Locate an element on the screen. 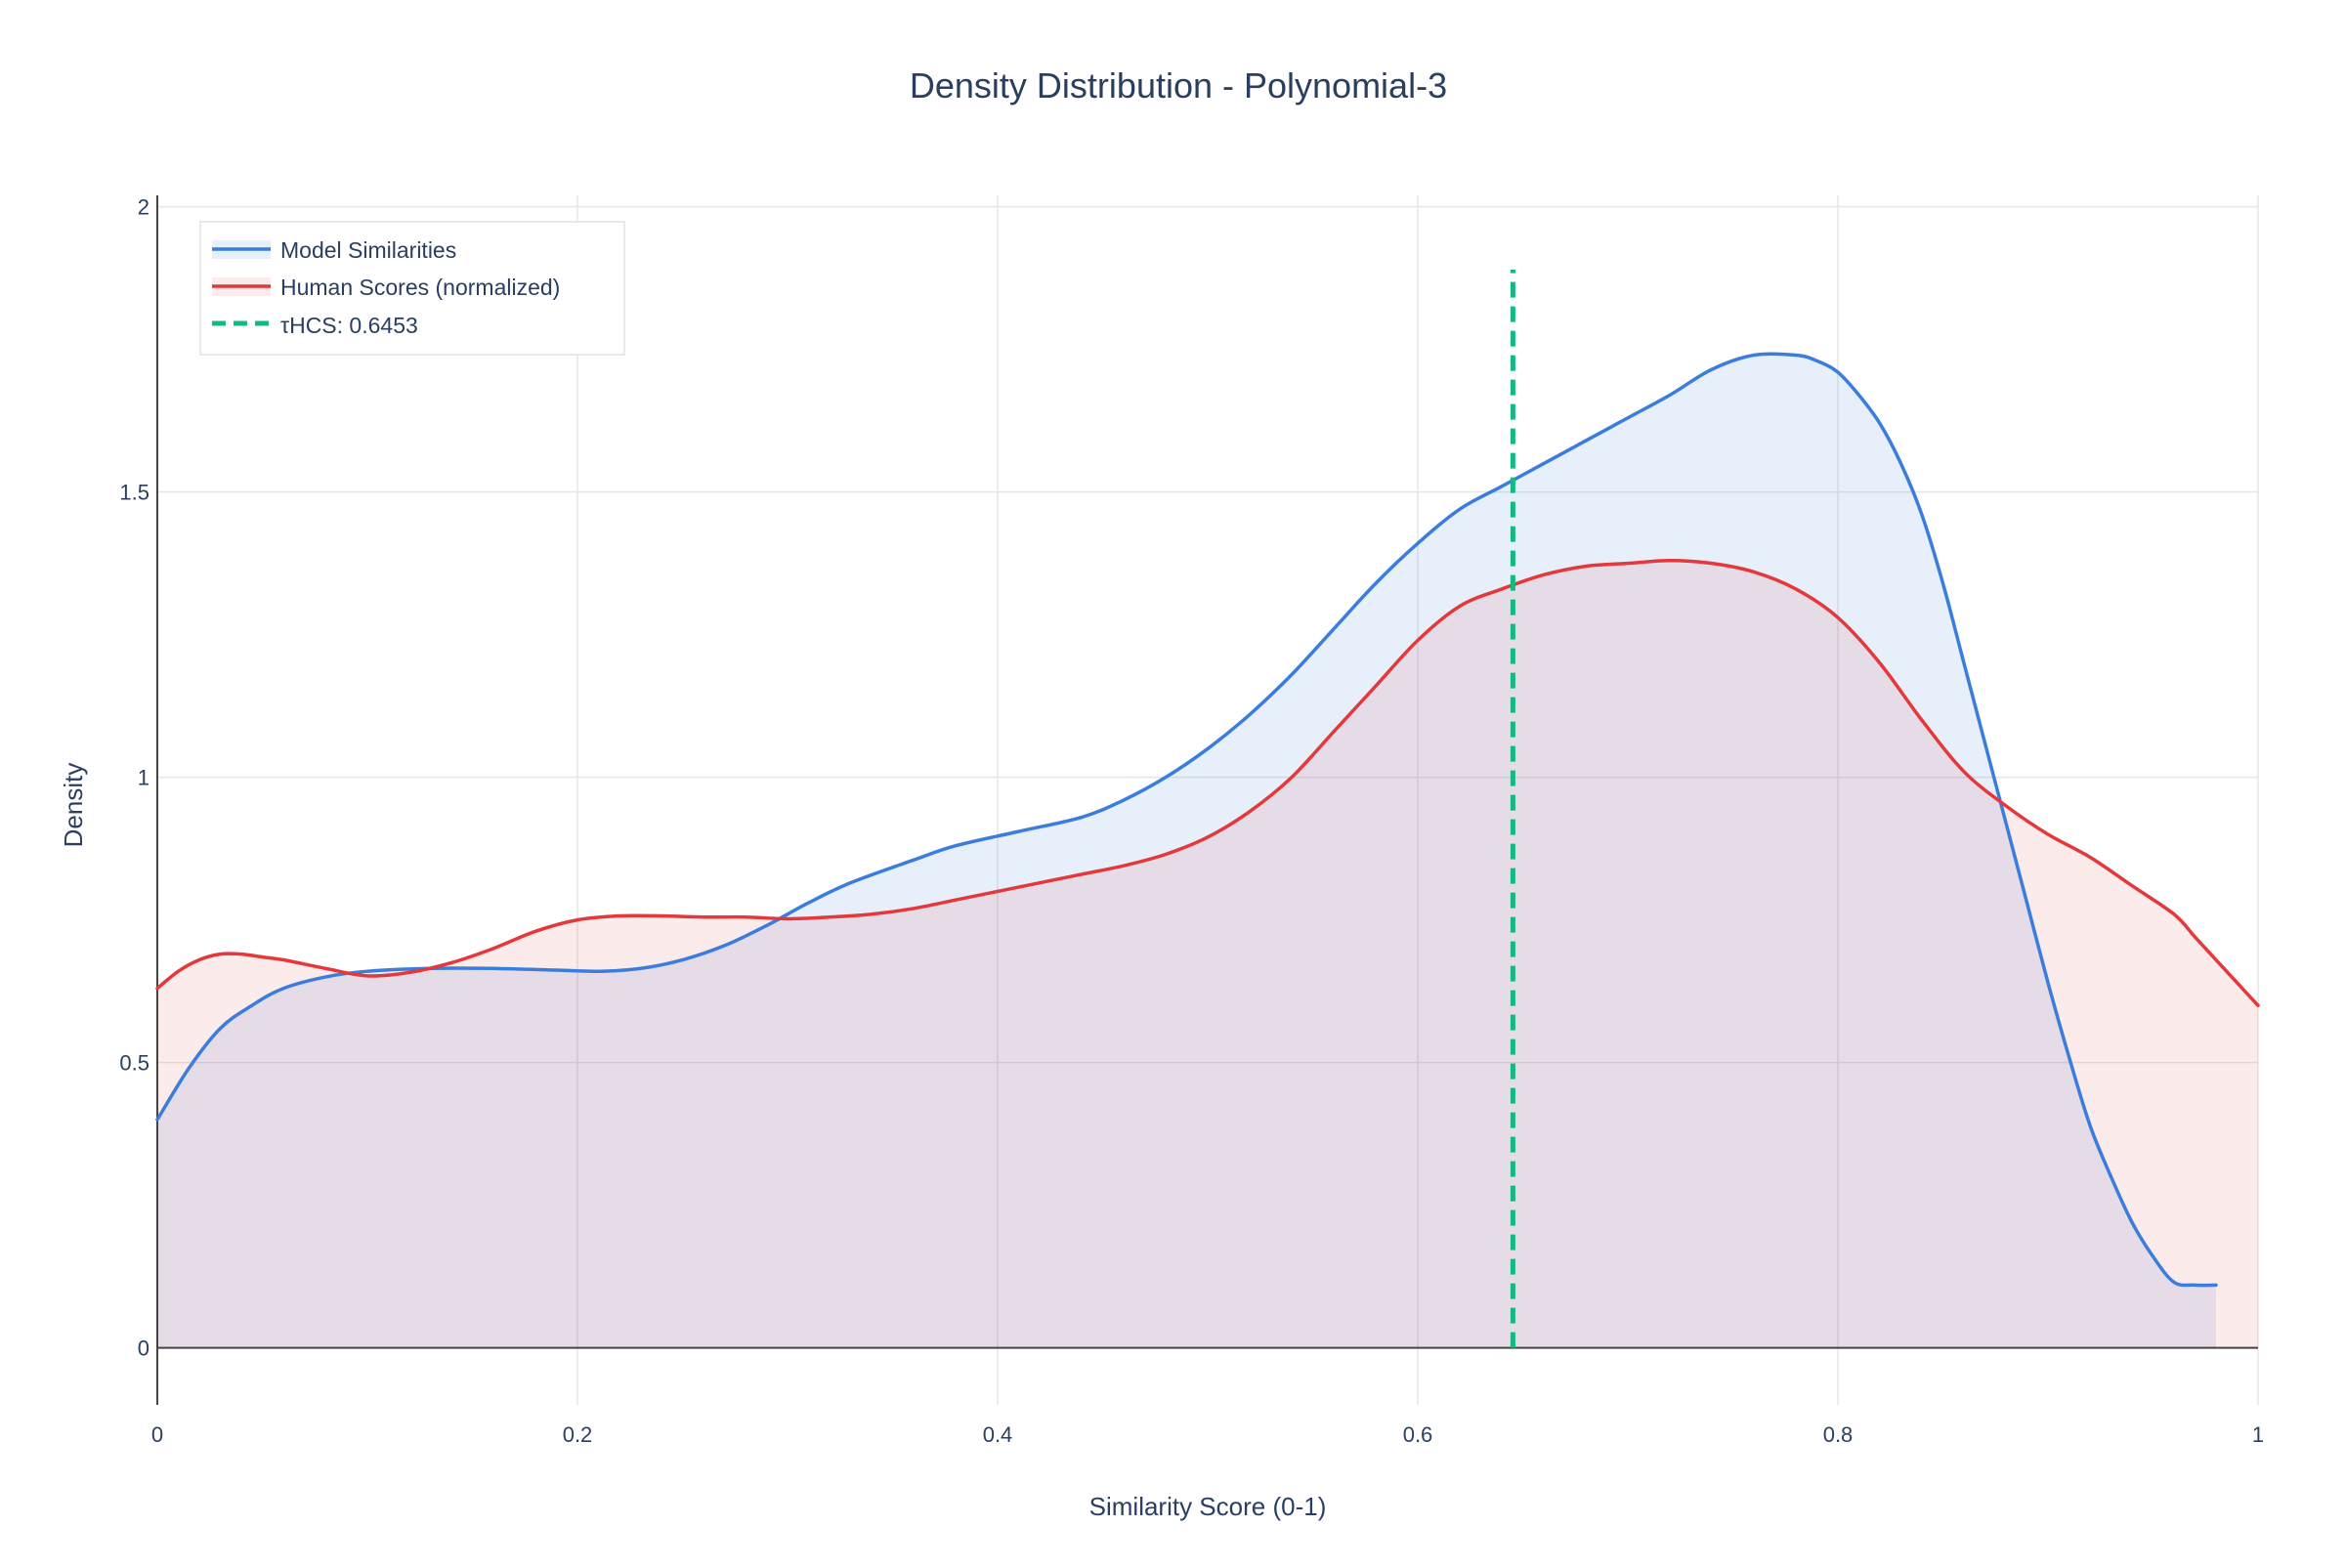  y-axis-title: Density is located at coordinates (73, 805).